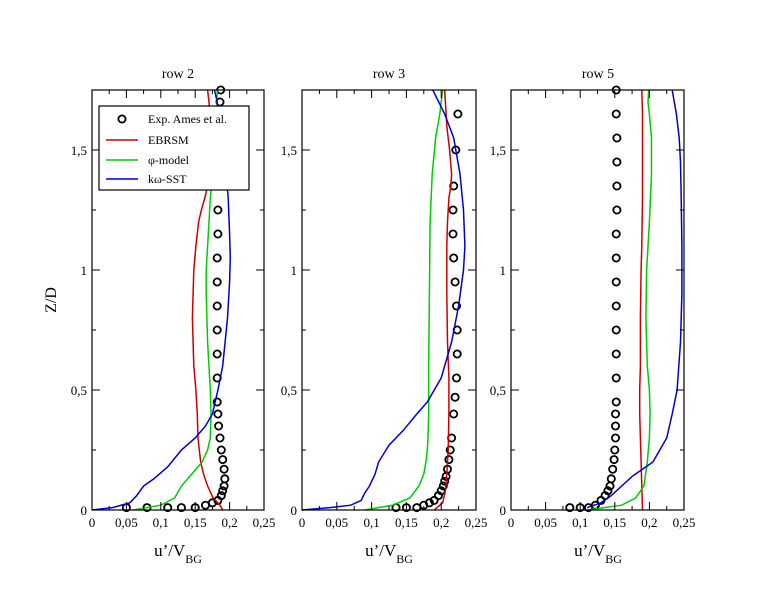  Describe the element at coordinates (122, 119) in the screenshot. I see `legend-marker-exp` at that location.